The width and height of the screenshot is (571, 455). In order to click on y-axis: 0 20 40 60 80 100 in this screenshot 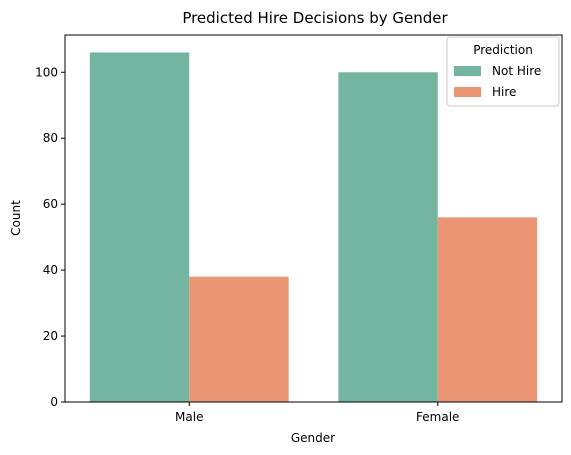, I will do `click(50, 237)`.